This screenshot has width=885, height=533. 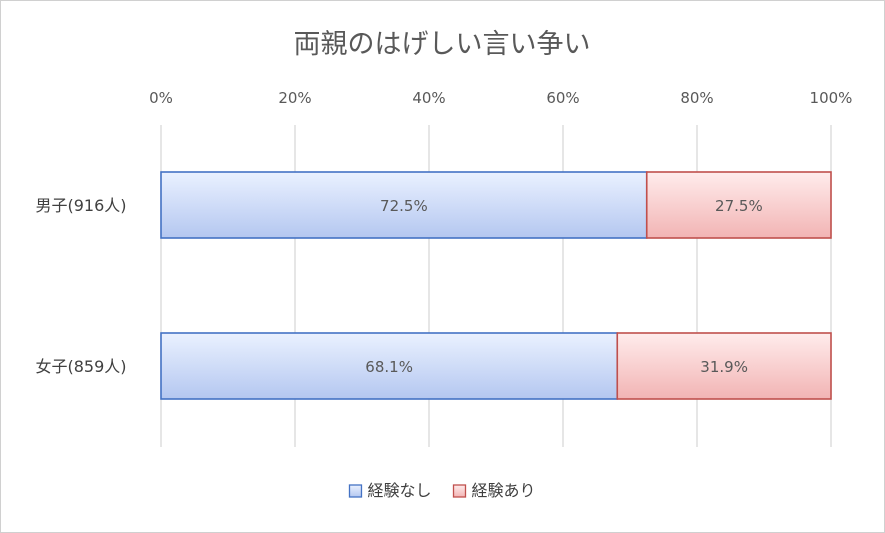 I want to click on data-label: 72.5%, so click(x=404, y=206).